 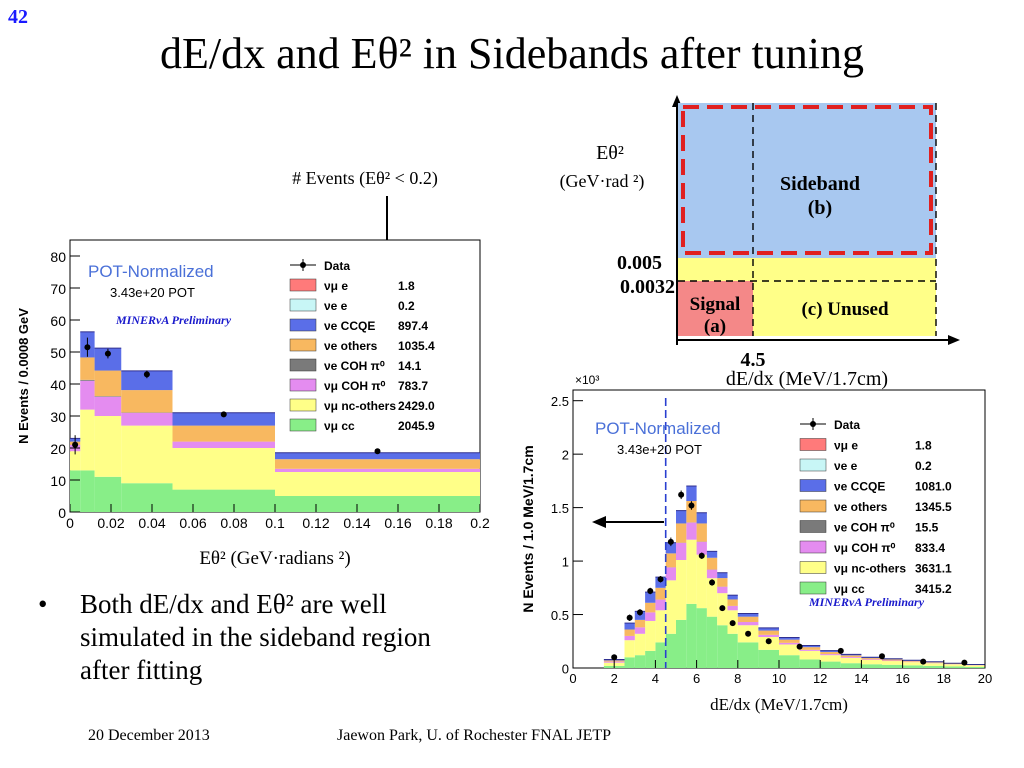 What do you see at coordinates (192, 523) in the screenshot?
I see `x-tick-label: 0.06` at bounding box center [192, 523].